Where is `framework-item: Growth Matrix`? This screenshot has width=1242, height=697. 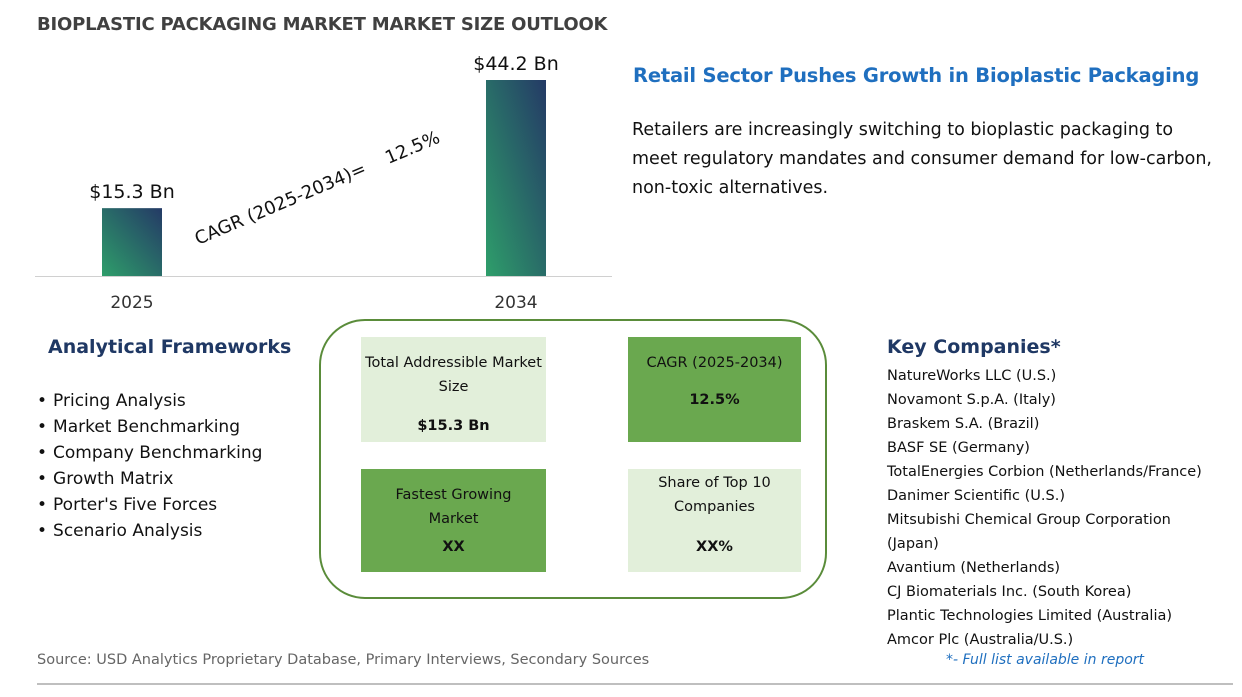
framework-item: Growth Matrix is located at coordinates (149, 479).